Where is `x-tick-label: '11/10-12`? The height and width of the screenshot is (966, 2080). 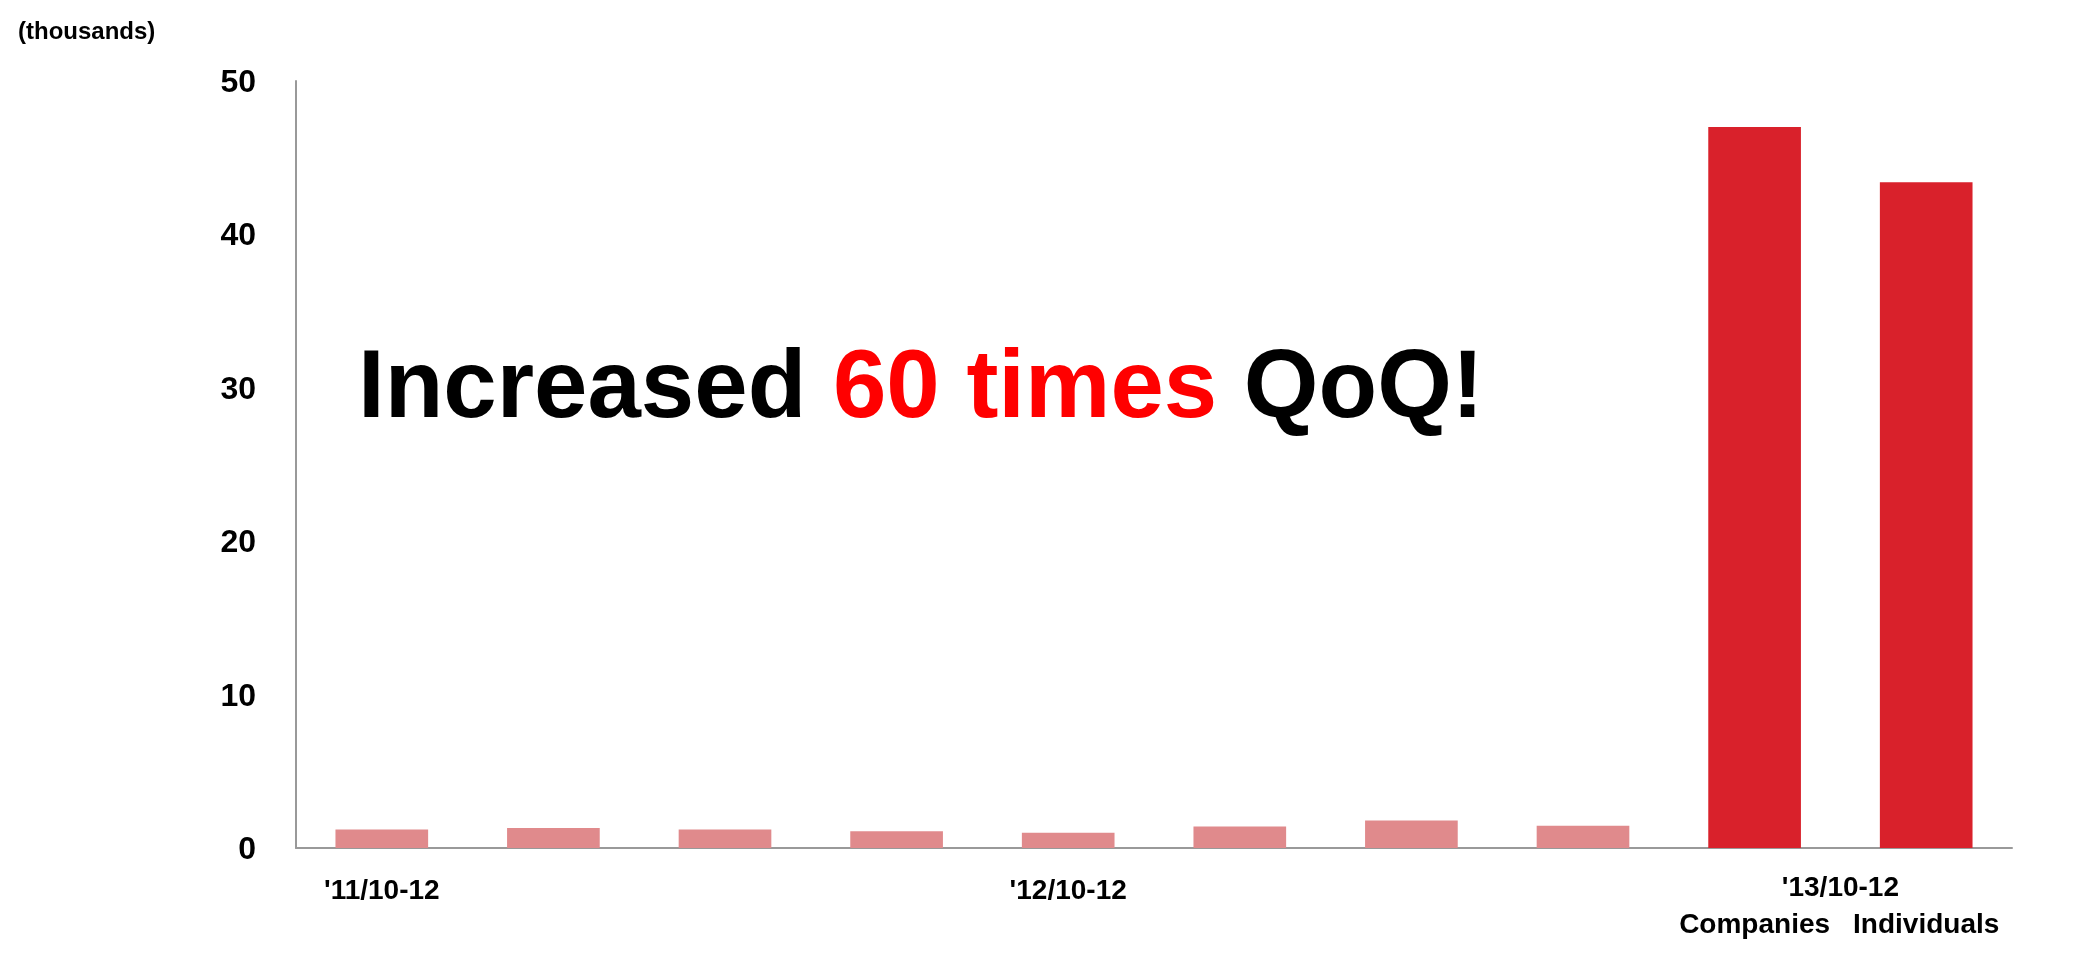 x-tick-label: '11/10-12 is located at coordinates (381, 889).